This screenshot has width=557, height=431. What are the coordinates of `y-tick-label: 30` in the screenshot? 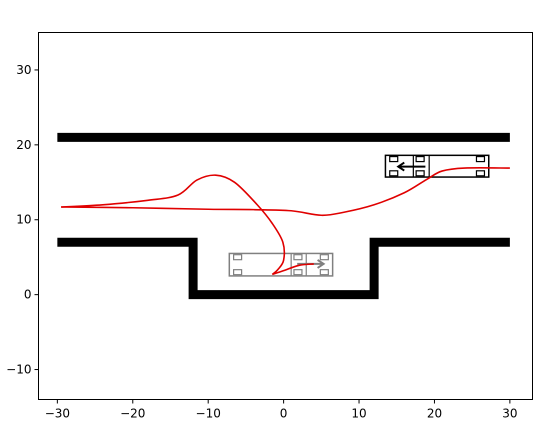 It's located at (23, 70).